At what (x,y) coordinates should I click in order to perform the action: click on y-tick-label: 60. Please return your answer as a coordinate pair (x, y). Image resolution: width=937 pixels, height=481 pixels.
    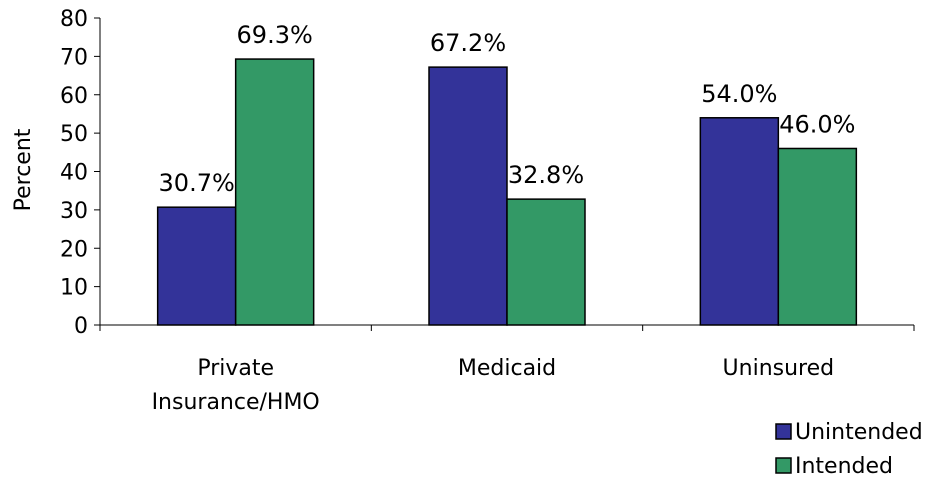
    Looking at the image, I should click on (74, 96).